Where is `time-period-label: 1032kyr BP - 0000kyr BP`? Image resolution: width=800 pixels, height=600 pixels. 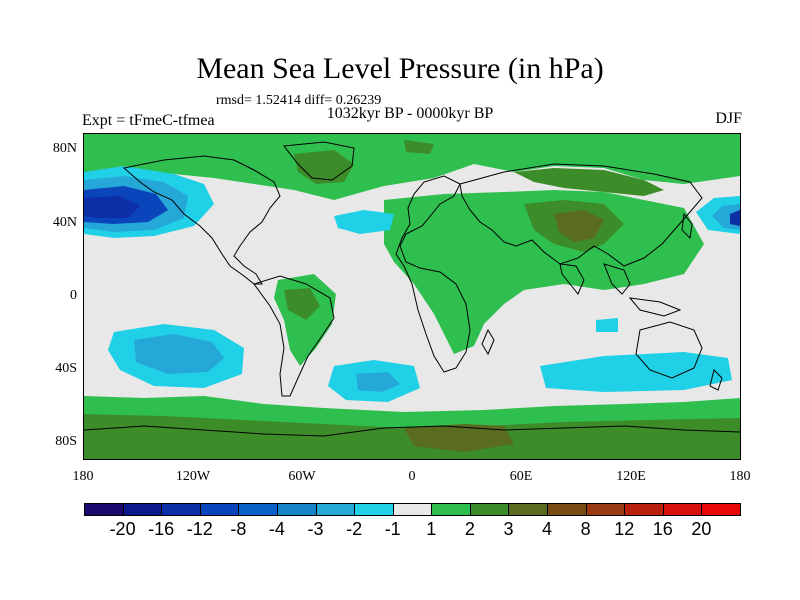
time-period-label: 1032kyr BP - 0000kyr BP is located at coordinates (410, 113).